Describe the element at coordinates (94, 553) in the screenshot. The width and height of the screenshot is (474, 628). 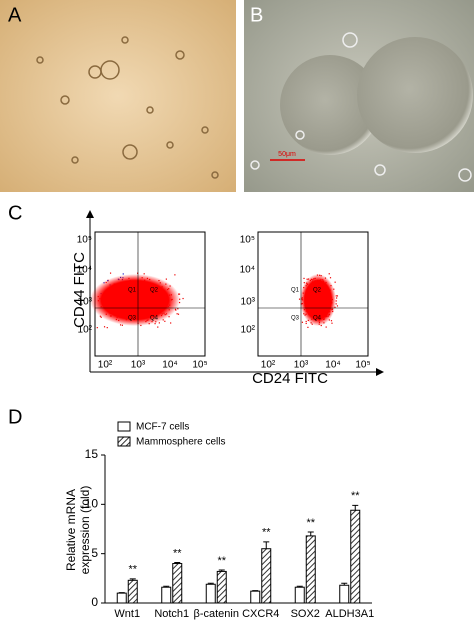
I see `y-tick-label: 5` at that location.